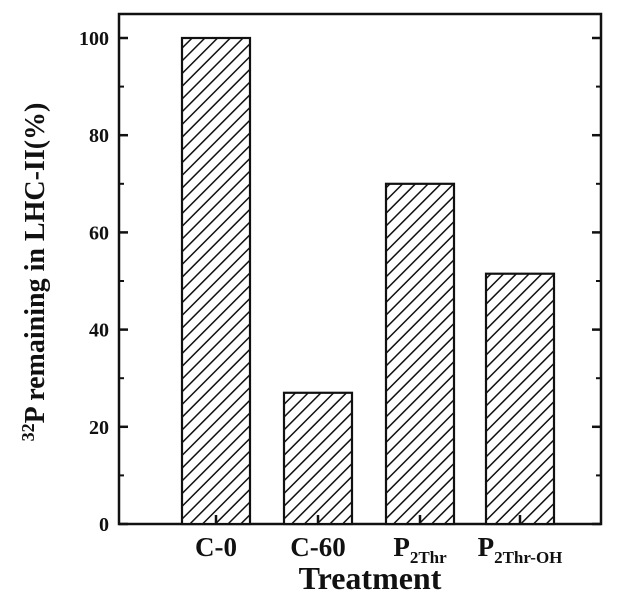 The height and width of the screenshot is (601, 623). Describe the element at coordinates (318, 547) in the screenshot. I see `x-tick-label: C-60` at that location.